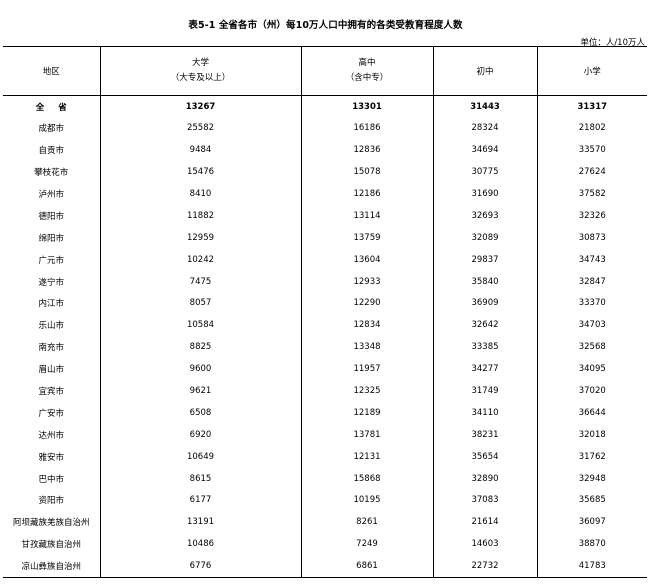  What do you see at coordinates (200, 412) in the screenshot?
I see `cell-college: 6508` at bounding box center [200, 412].